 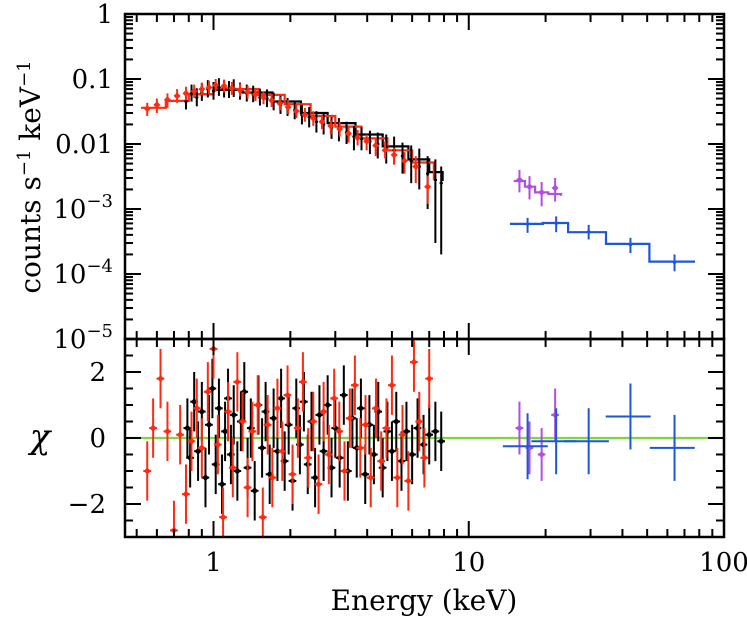 What do you see at coordinates (672, 447) in the screenshot?
I see `res-blue-point` at bounding box center [672, 447].